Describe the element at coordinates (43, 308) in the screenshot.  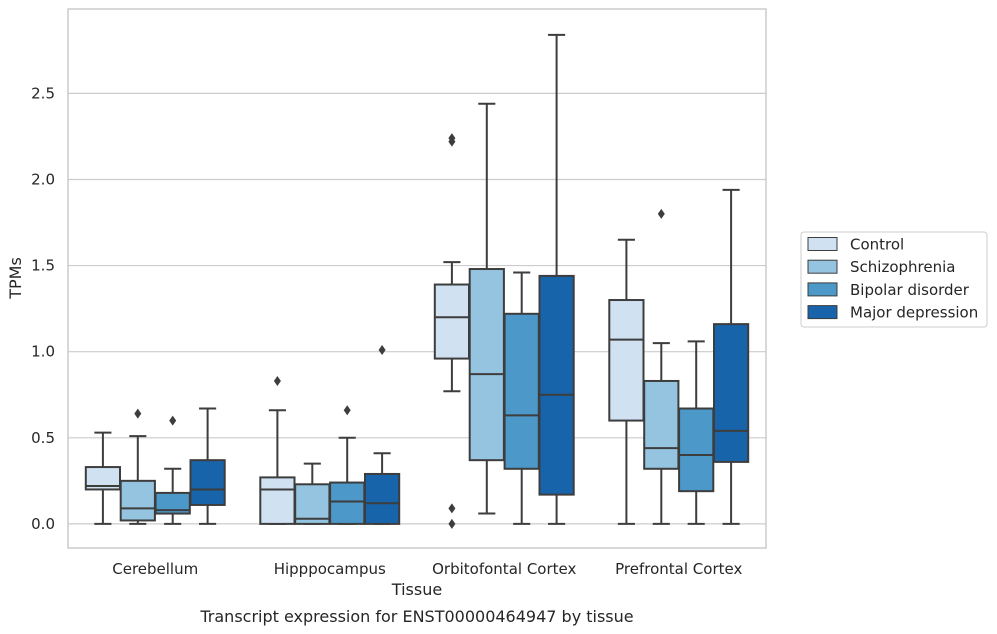
I see `y-axis-ticks: 0.0 0.5 1.0 1.5 2.0 2.5` at that location.